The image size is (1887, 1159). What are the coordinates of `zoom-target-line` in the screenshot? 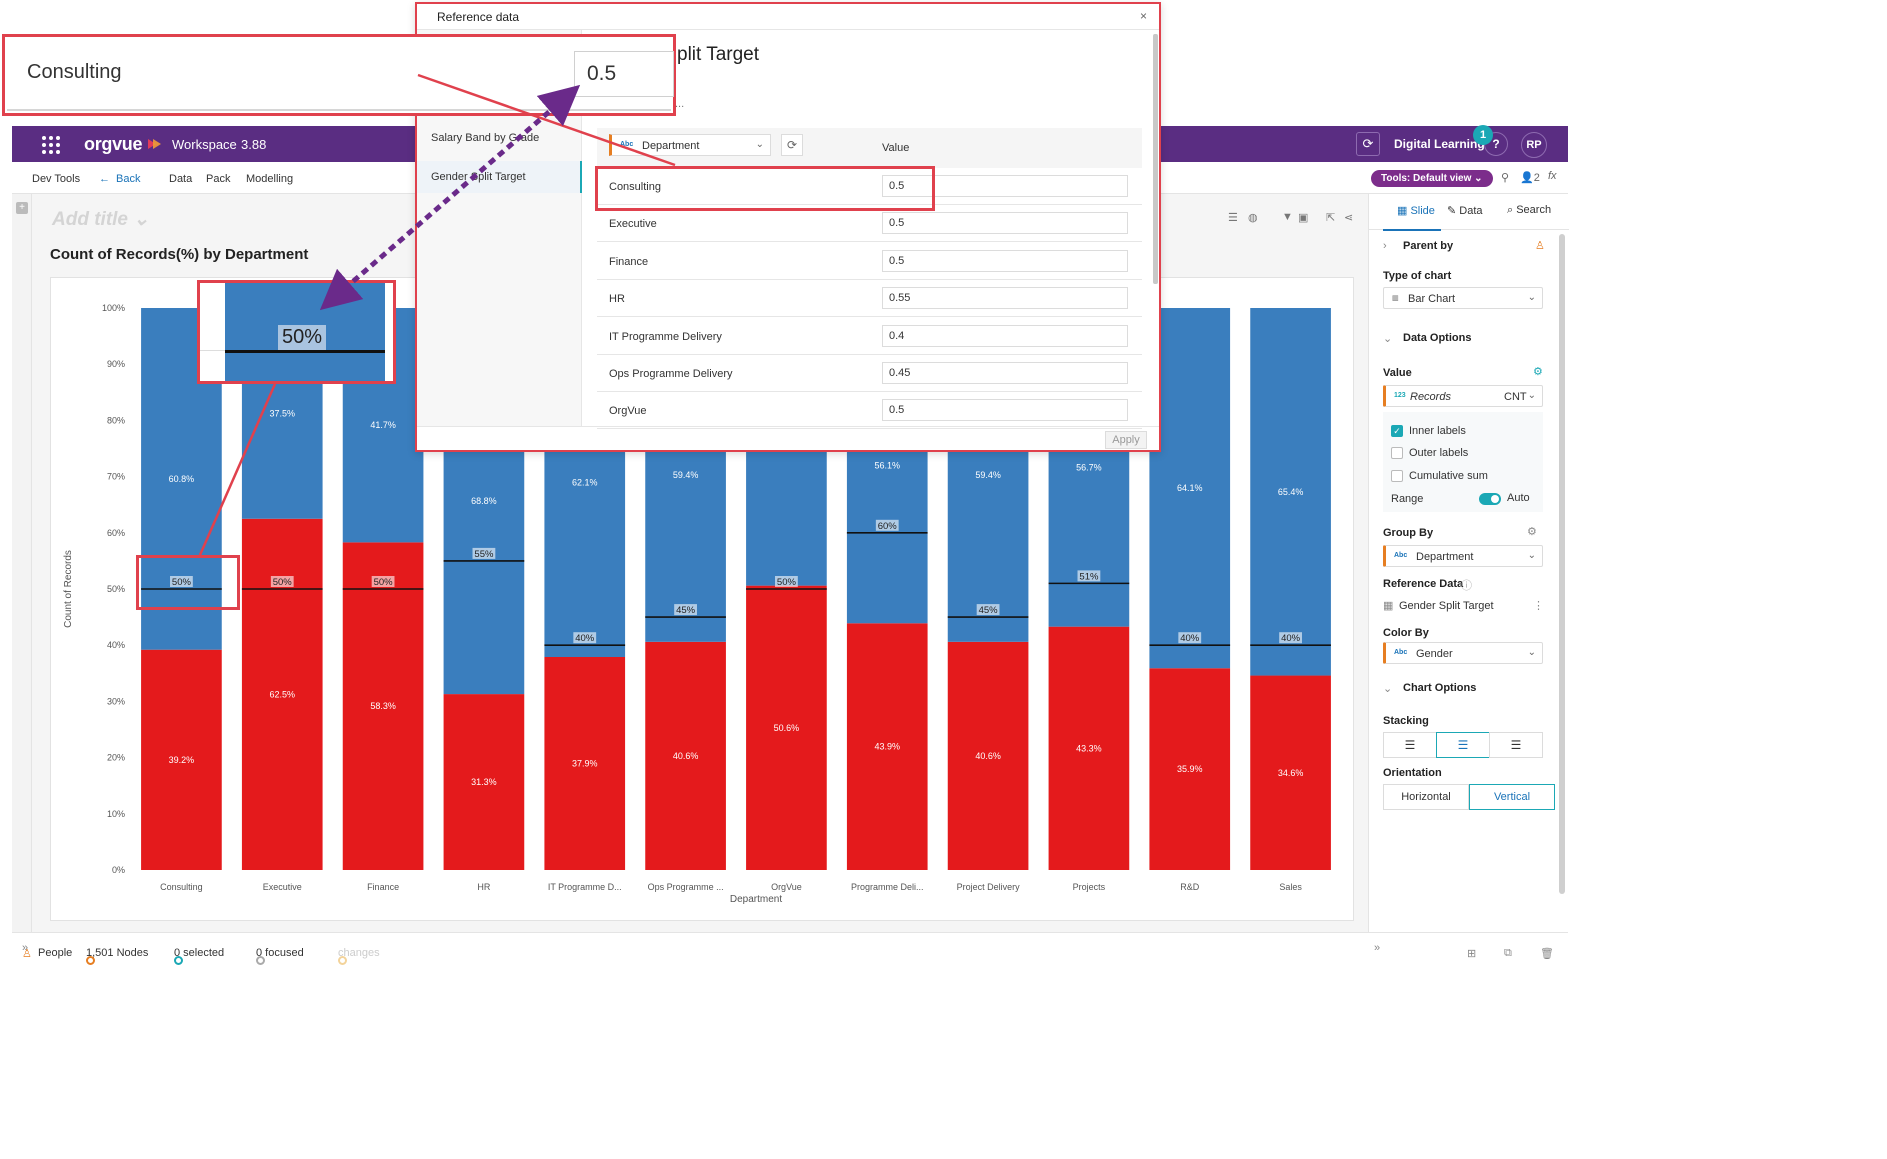 It's located at (305, 351).